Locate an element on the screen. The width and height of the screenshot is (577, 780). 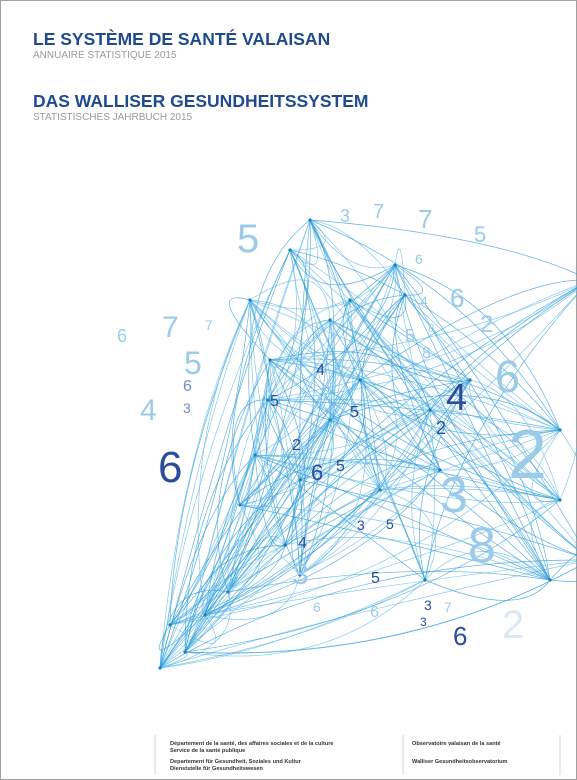
footer-text: Walliser Gesundheitsobservatorium is located at coordinates (460, 762).